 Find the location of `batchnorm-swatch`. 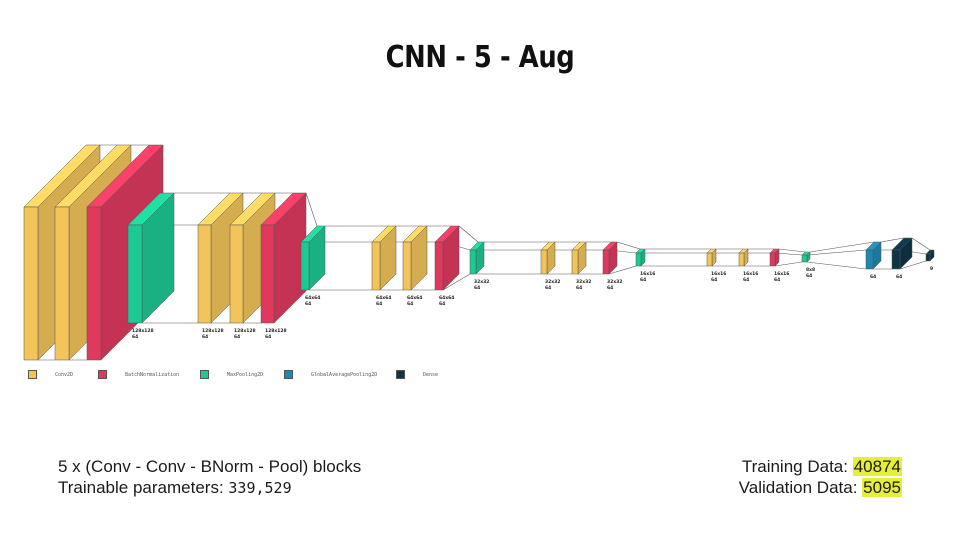

batchnorm-swatch is located at coordinates (102, 374).